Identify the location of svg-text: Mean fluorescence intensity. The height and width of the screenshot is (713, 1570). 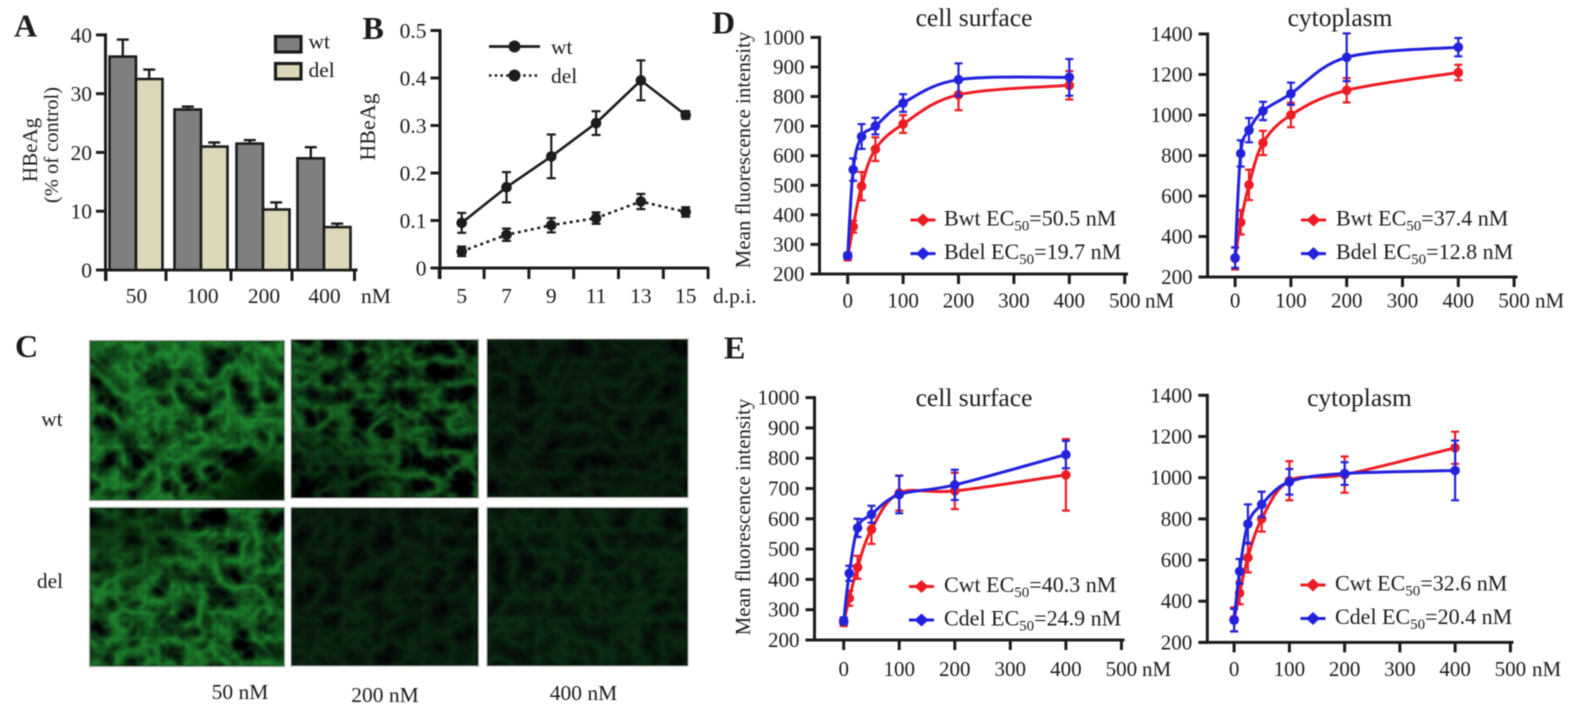
(743, 516).